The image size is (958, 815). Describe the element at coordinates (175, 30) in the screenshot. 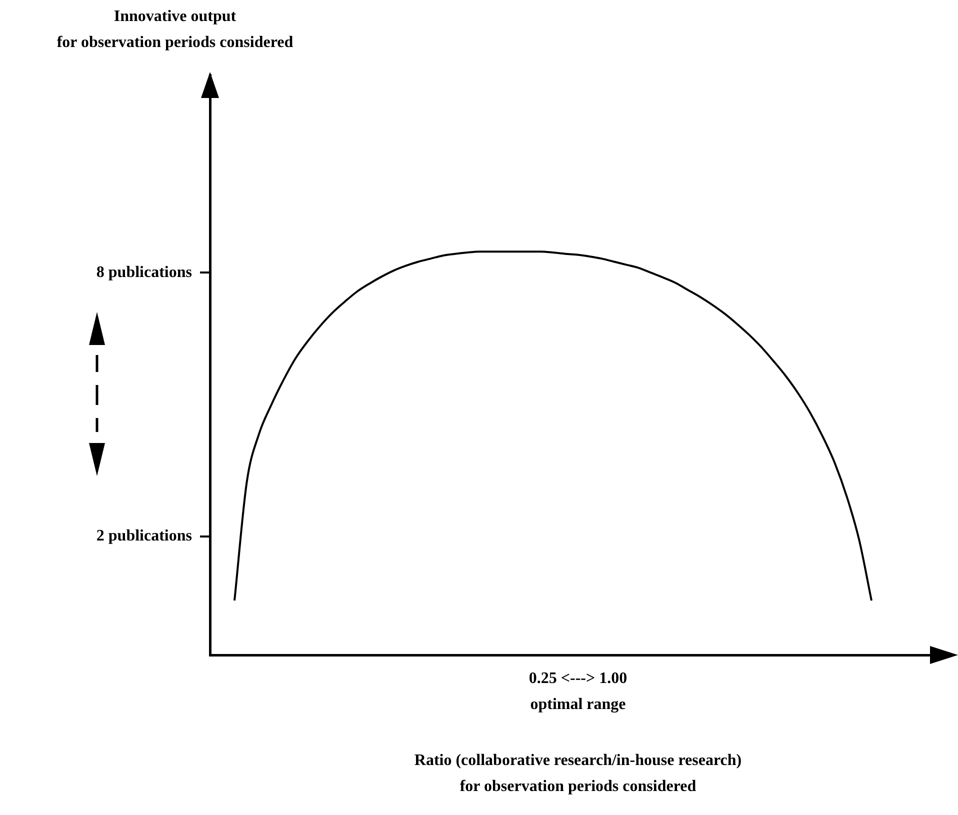

I see `y-axis-title: Innovative output for observation periods considered` at that location.